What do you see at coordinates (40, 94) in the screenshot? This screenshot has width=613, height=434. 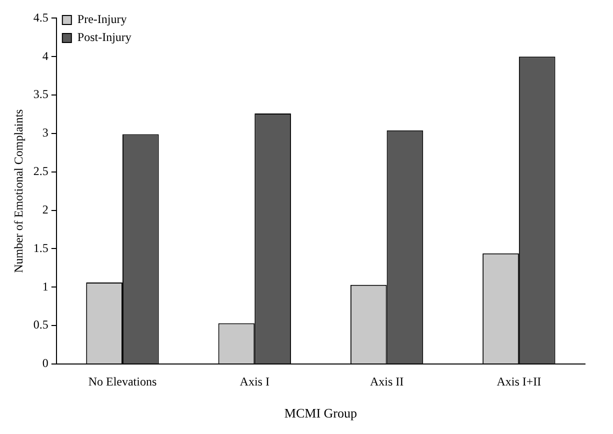 I see `y-tick-label: 3.5` at bounding box center [40, 94].